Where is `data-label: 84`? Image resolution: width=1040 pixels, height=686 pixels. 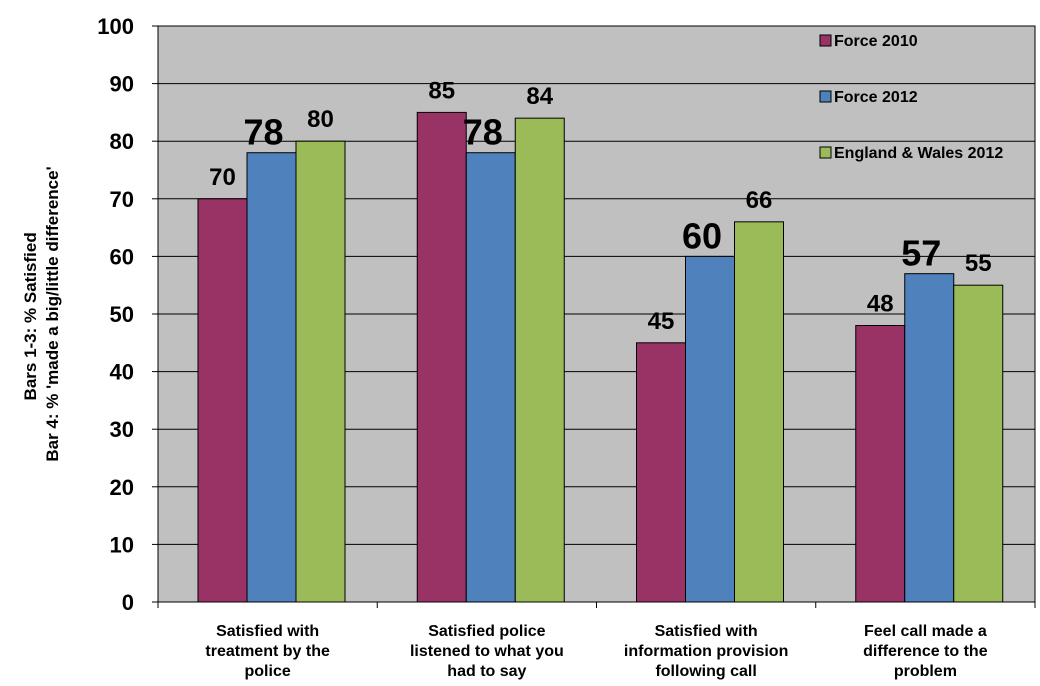 data-label: 84 is located at coordinates (539, 96).